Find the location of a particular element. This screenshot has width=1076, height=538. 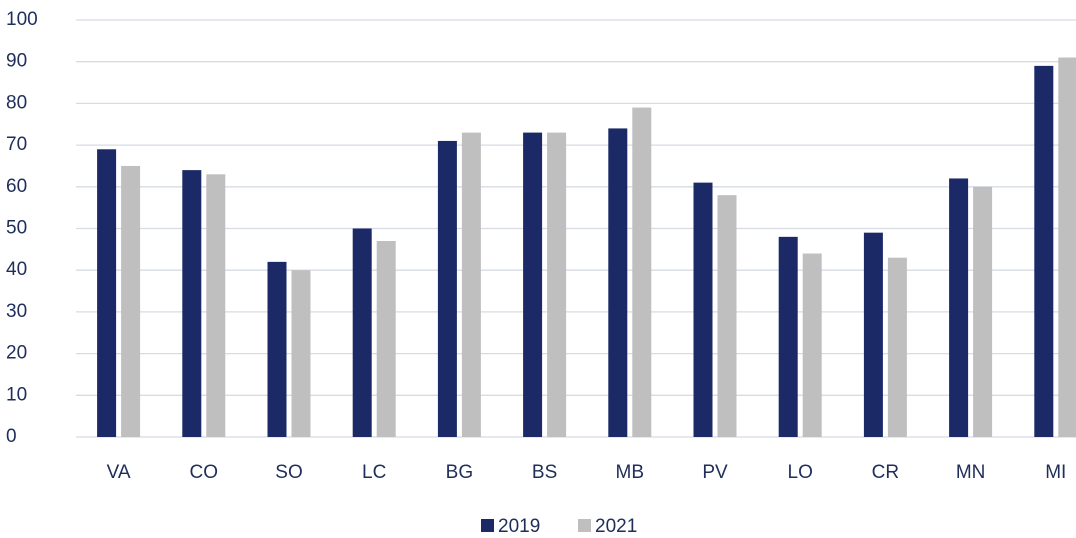

x-tick-label: BS is located at coordinates (544, 472).